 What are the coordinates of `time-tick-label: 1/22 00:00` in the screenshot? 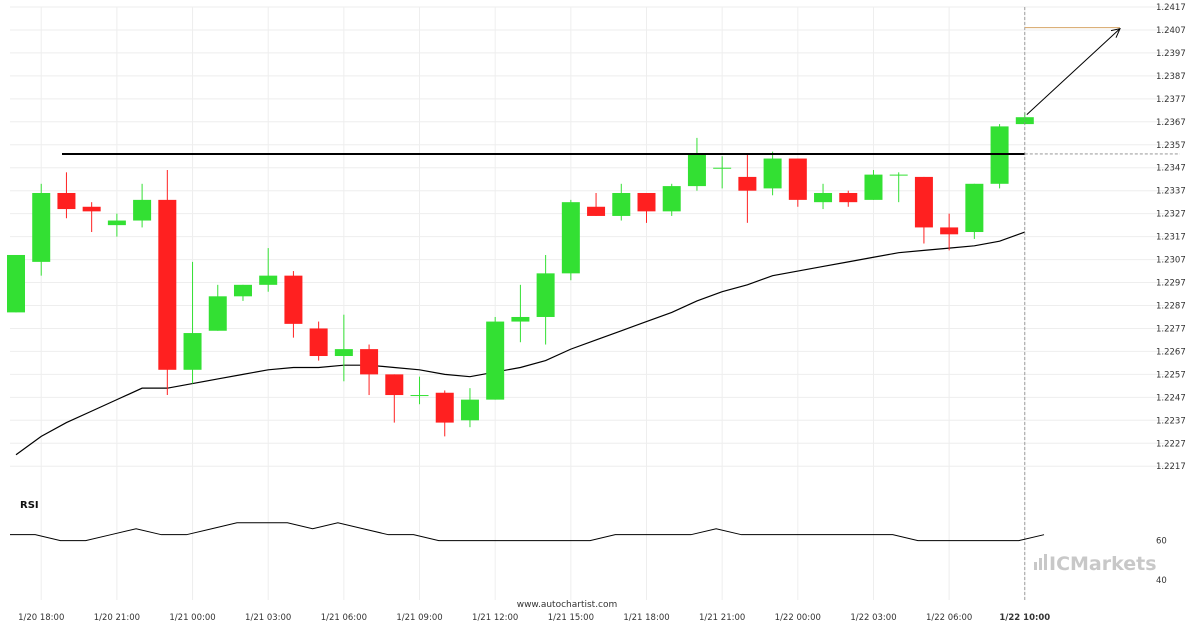 It's located at (798, 618).